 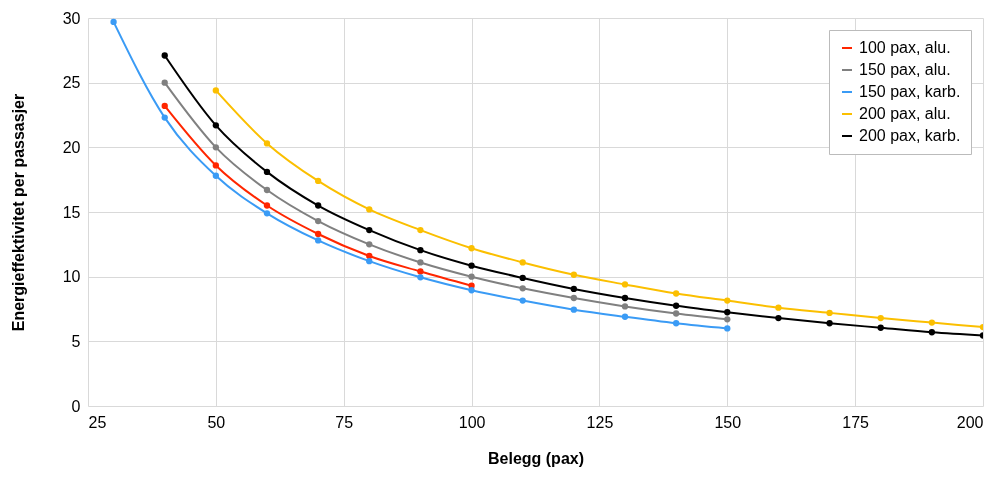 I want to click on y-tick-label: 15, so click(x=71, y=212).